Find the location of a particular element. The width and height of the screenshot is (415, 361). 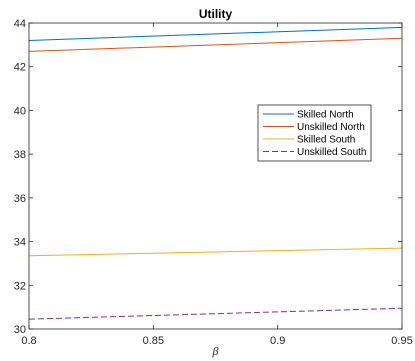

y-tick-label: 30 is located at coordinates (20, 330).